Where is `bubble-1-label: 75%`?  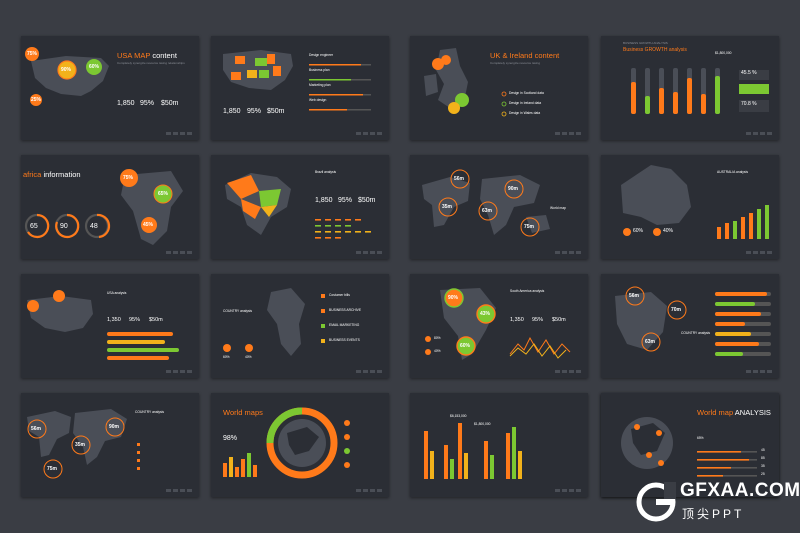 bubble-1-label: 75% is located at coordinates (128, 178).